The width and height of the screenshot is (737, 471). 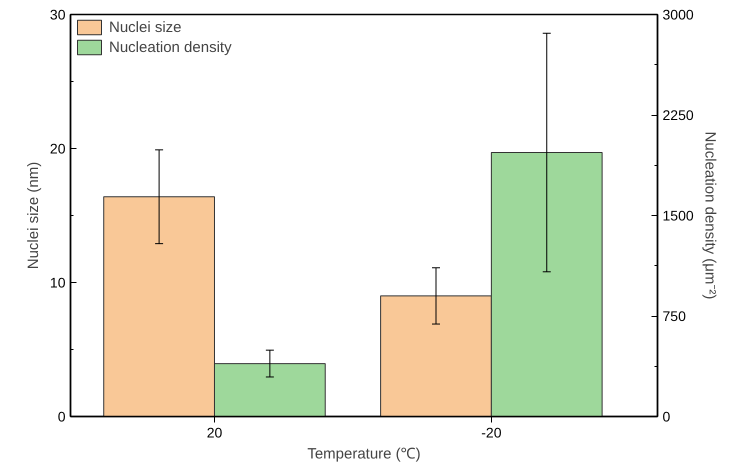 I want to click on legend-label: Nucleation density, so click(x=170, y=47).